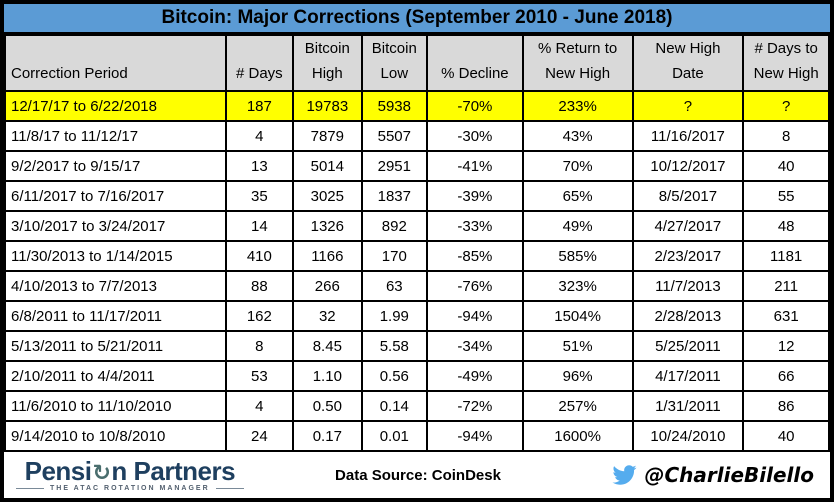 The height and width of the screenshot is (502, 834). I want to click on table-cell: 6/11/2017 to 7/16/2017, so click(115, 196).